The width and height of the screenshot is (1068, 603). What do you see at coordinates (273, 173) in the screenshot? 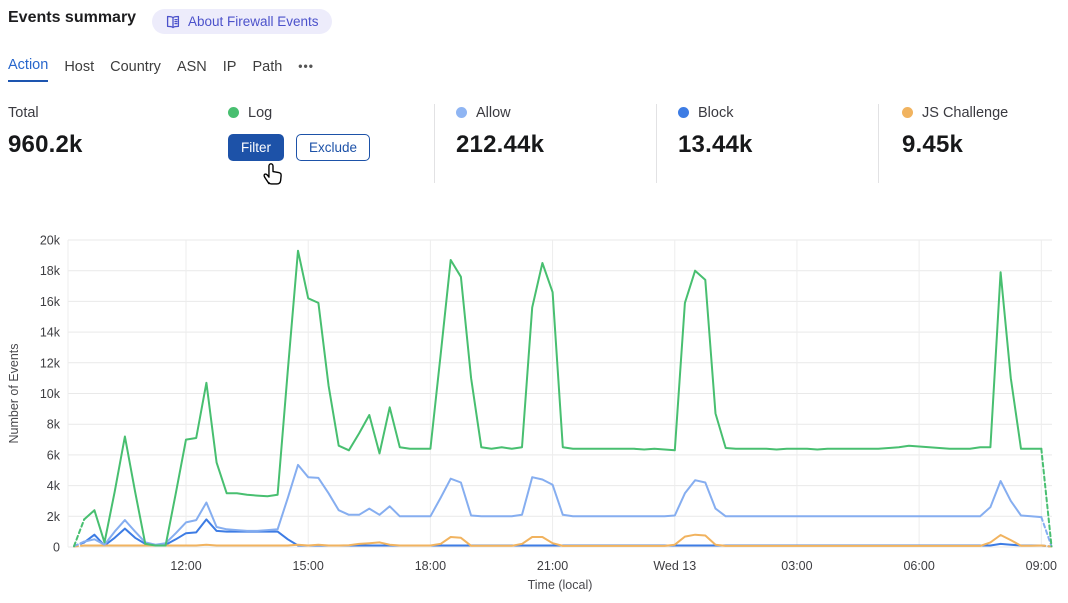
I see `mouse-cursor-hand-icon` at bounding box center [273, 173].